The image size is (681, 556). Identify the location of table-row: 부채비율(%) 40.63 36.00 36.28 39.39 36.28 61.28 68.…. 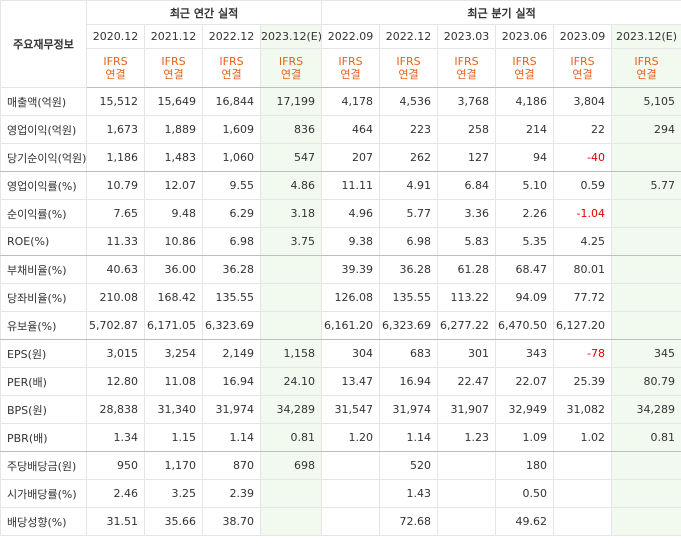
(340, 269).